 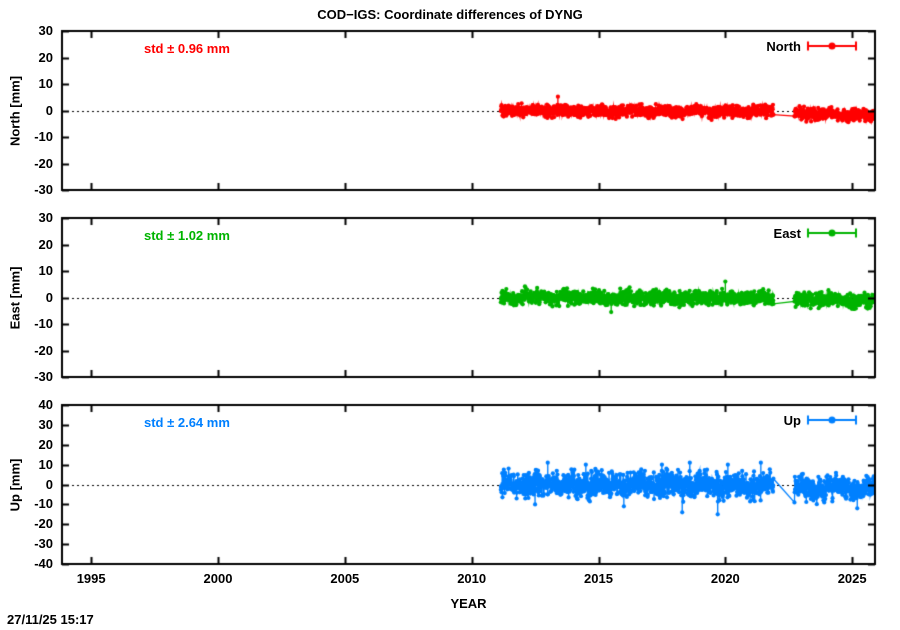 I want to click on x-tick-label: 2010, so click(x=472, y=578).